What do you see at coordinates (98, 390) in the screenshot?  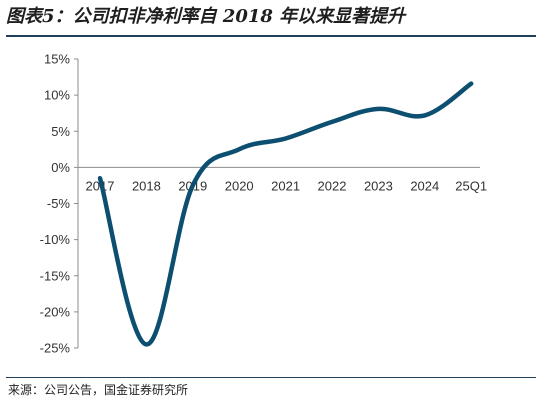 I see `source-note: 来源：公司公告，国金证券研究所` at bounding box center [98, 390].